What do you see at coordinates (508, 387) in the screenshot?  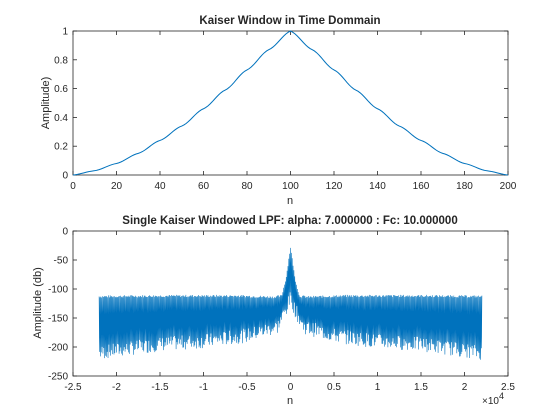 I see `plot1-xtick-label: 2.5` at bounding box center [508, 387].